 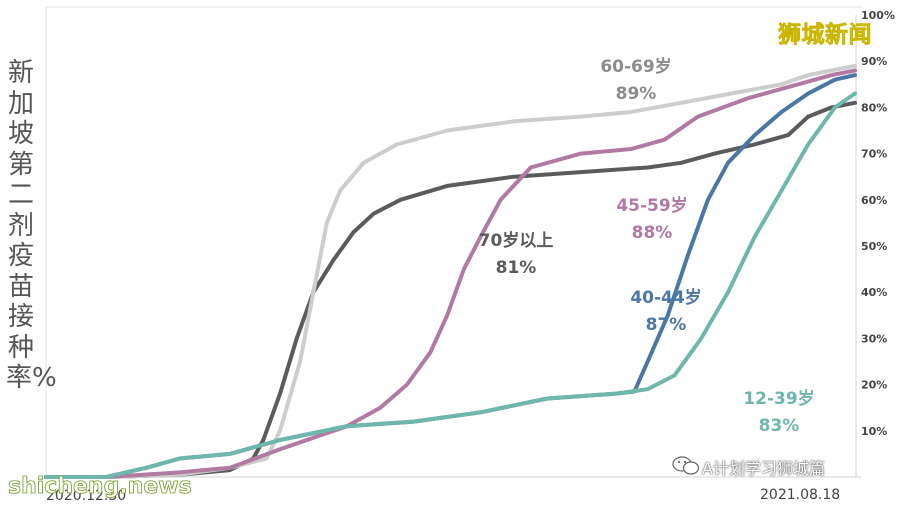 What do you see at coordinates (635, 66) in the screenshot?
I see `series-name-label: 60-69岁` at bounding box center [635, 66].